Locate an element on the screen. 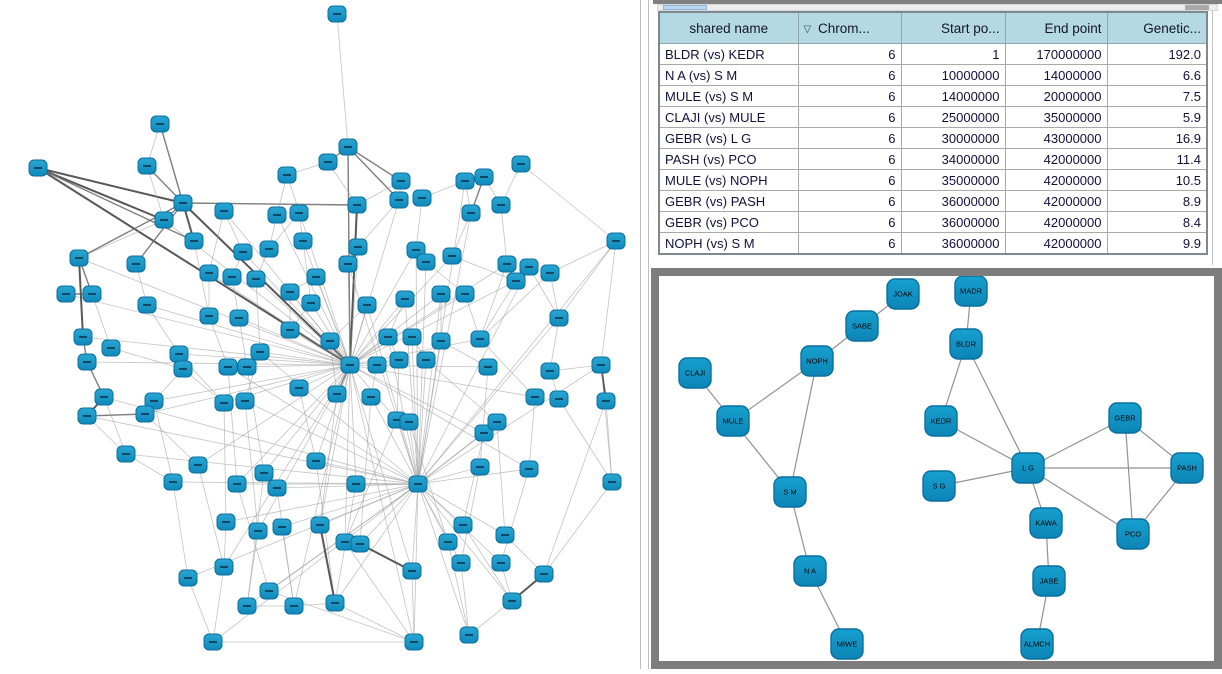  table-row: N A (vs) S M 6 10000000 14000000 6.6 is located at coordinates (933, 75).